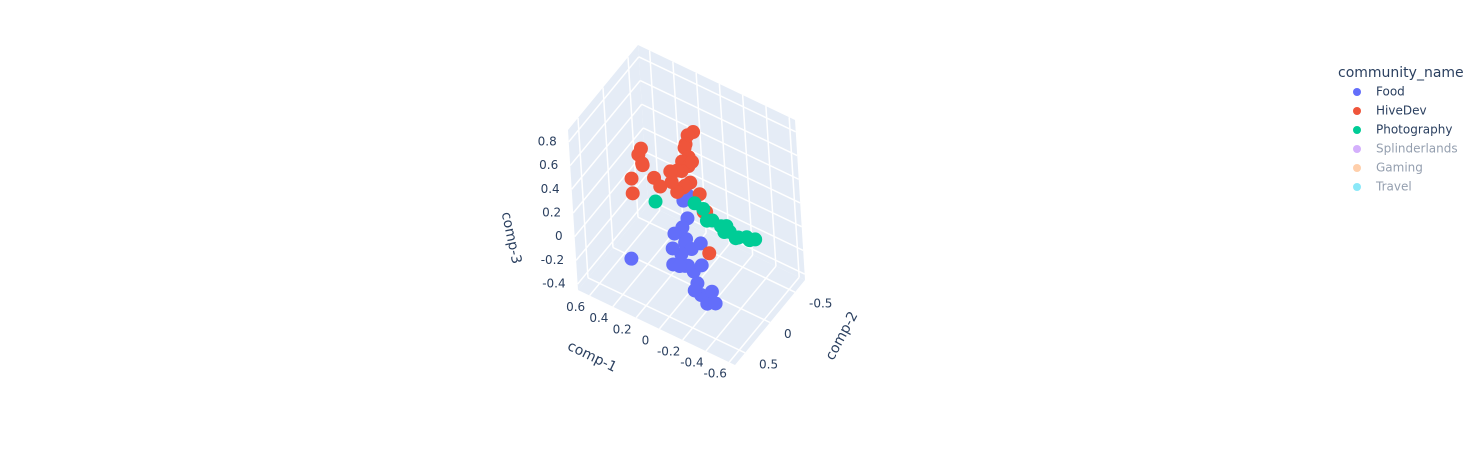 The image size is (1480, 450). Describe the element at coordinates (559, 236) in the screenshot. I see `z-tick-label: 0` at that location.